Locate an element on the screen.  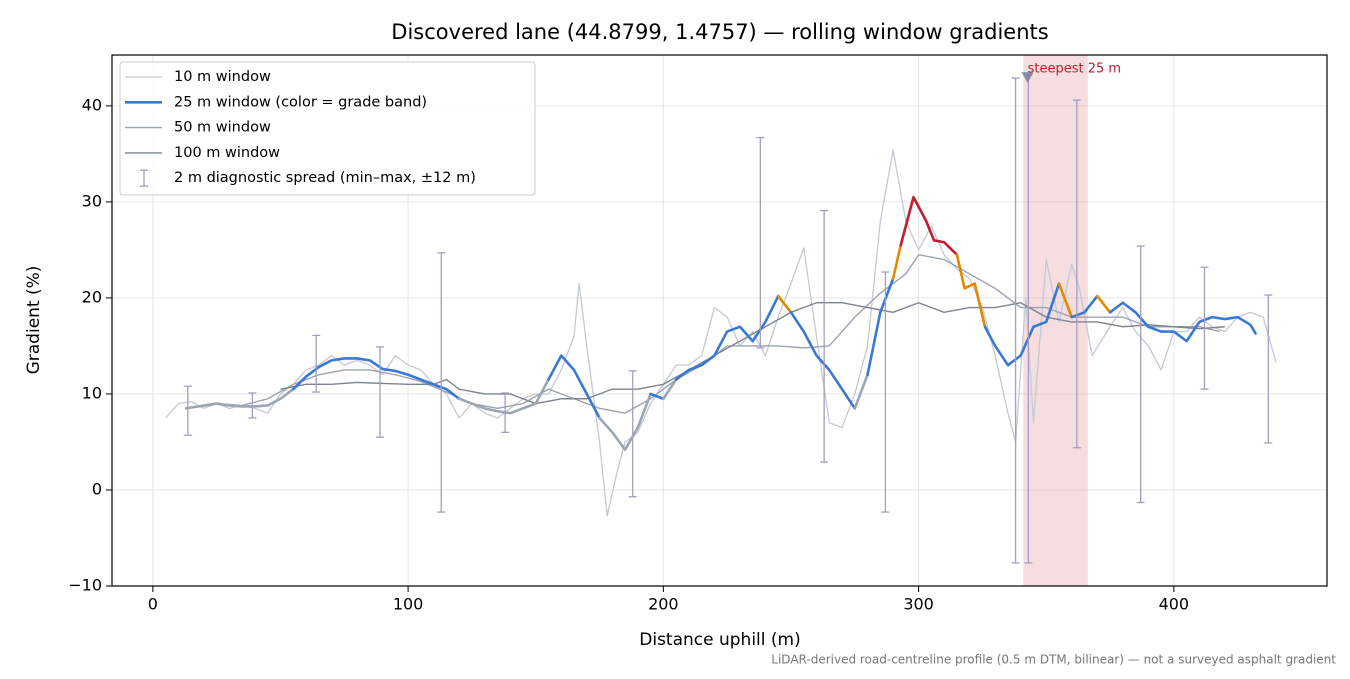
x-axis-label: Distance uphill (m) is located at coordinates (719, 640).